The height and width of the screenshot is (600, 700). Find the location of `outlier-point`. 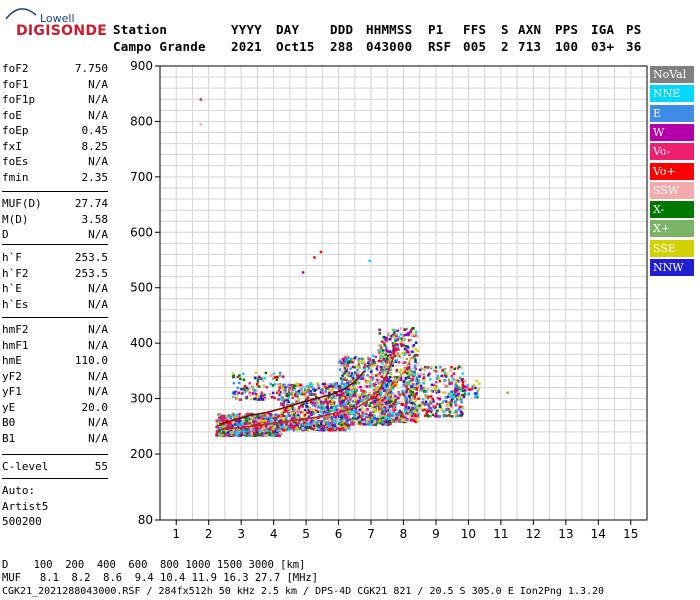

outlier-point is located at coordinates (321, 252).